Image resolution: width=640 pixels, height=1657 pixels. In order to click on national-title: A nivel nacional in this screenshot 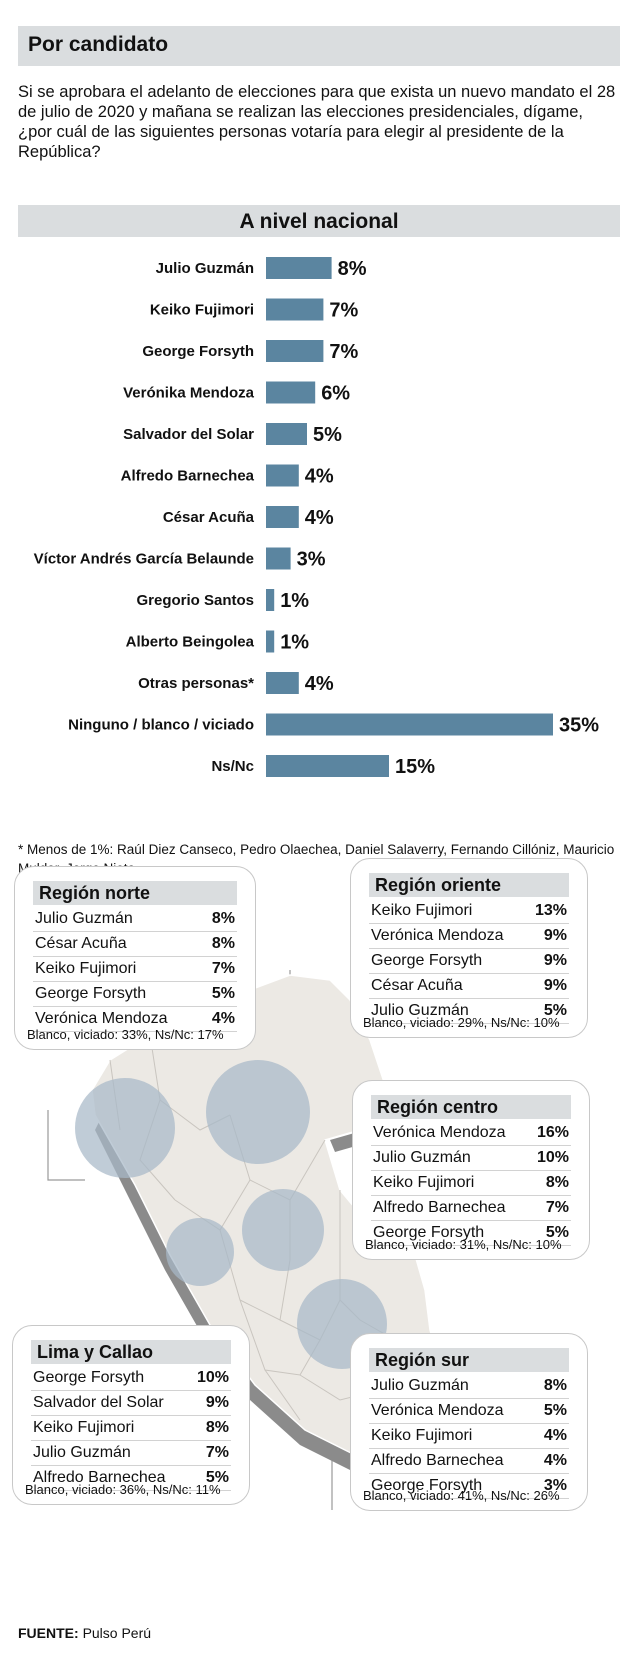, I will do `click(319, 221)`.